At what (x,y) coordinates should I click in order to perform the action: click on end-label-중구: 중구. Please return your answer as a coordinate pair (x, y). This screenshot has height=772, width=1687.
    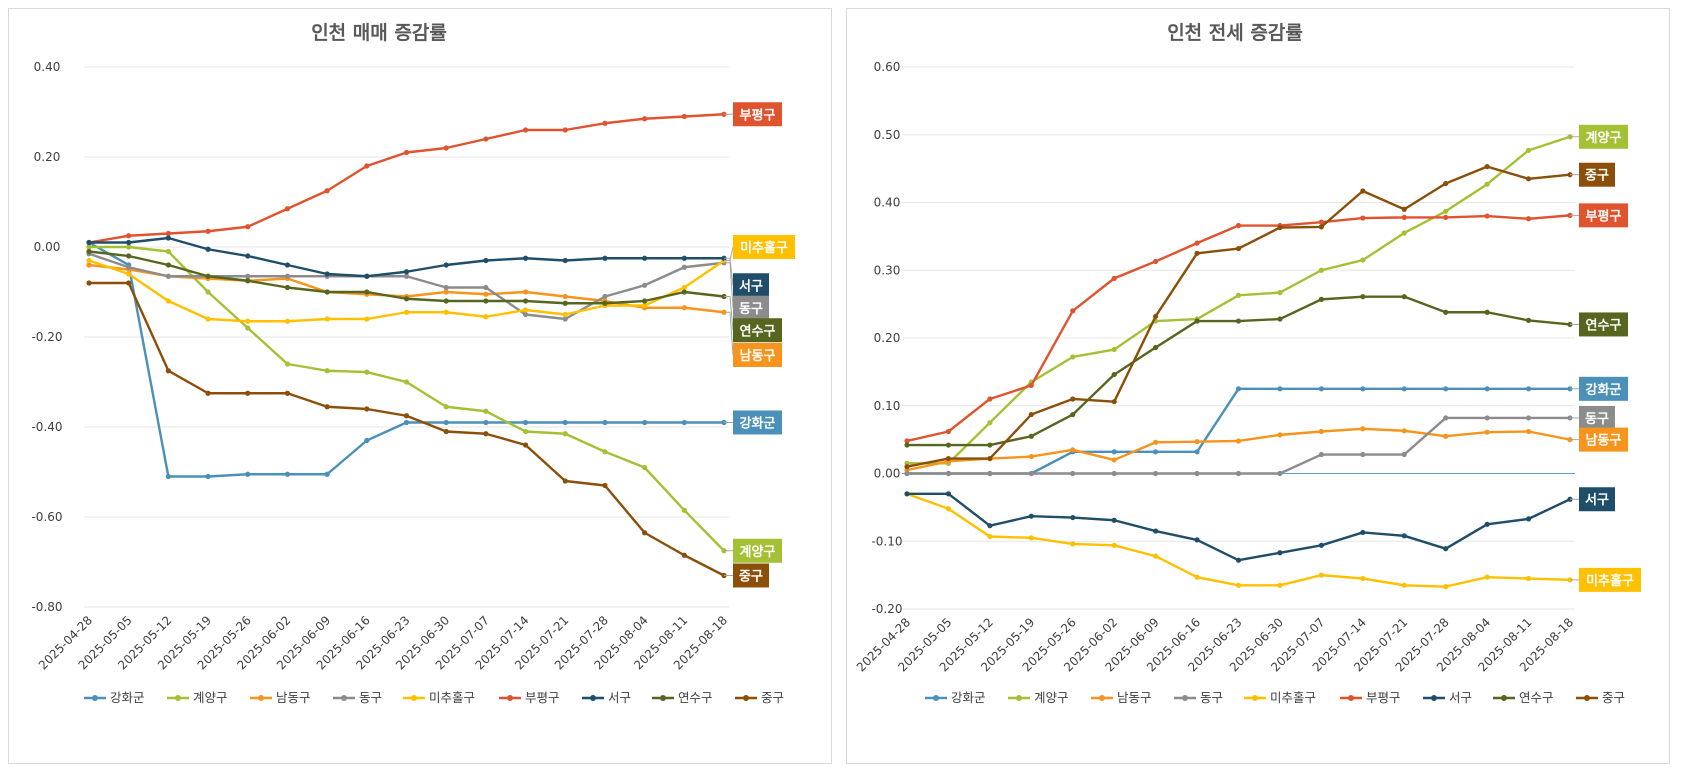
    Looking at the image, I should click on (746, 575).